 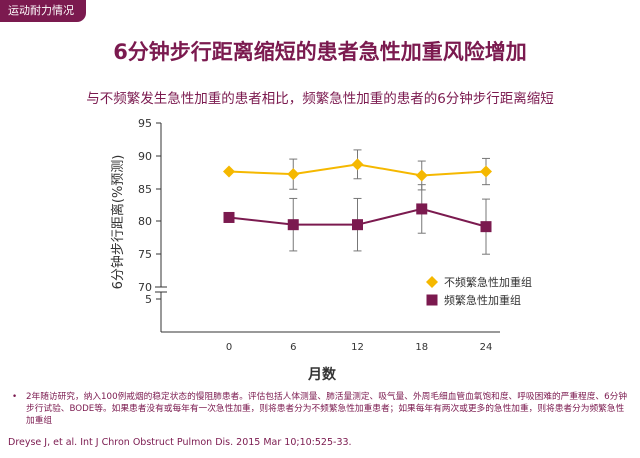 What do you see at coordinates (148, 299) in the screenshot?
I see `y-tick-label: 5` at bounding box center [148, 299].